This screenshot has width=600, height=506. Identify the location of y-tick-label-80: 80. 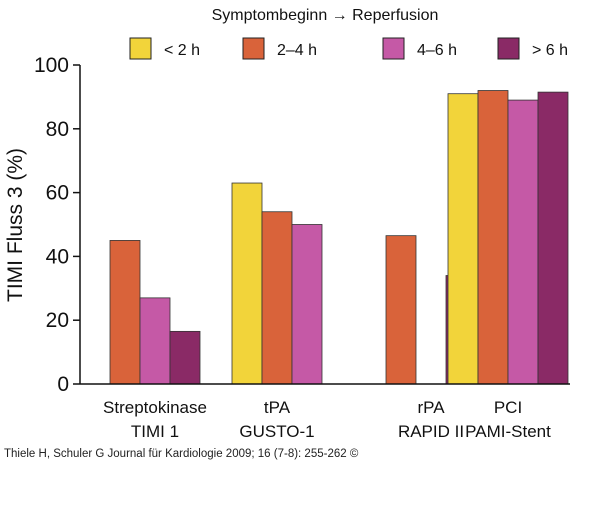
(57, 129).